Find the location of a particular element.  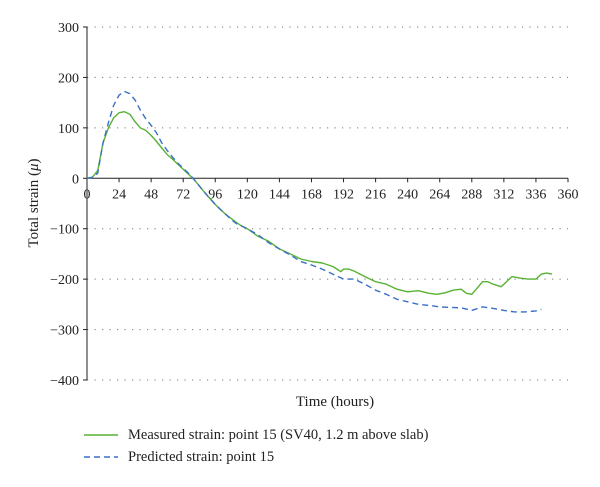

y-tick-label: 0 is located at coordinates (75, 179).